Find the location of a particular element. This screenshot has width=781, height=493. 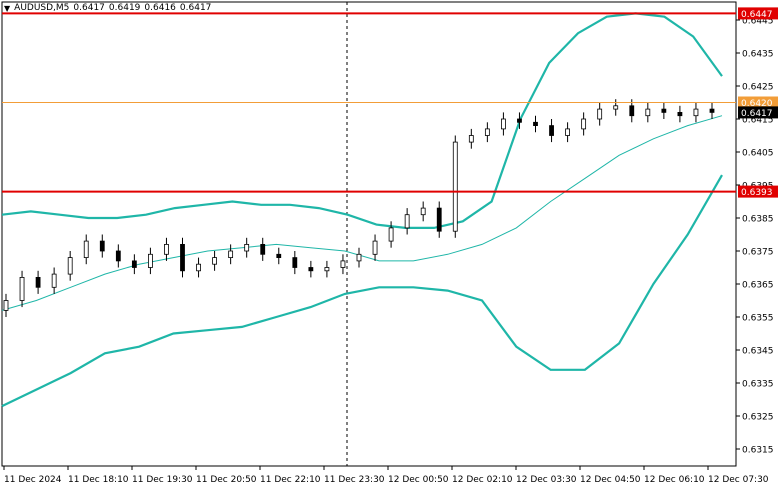

y-tick-label: 0.6375 is located at coordinates (758, 253).